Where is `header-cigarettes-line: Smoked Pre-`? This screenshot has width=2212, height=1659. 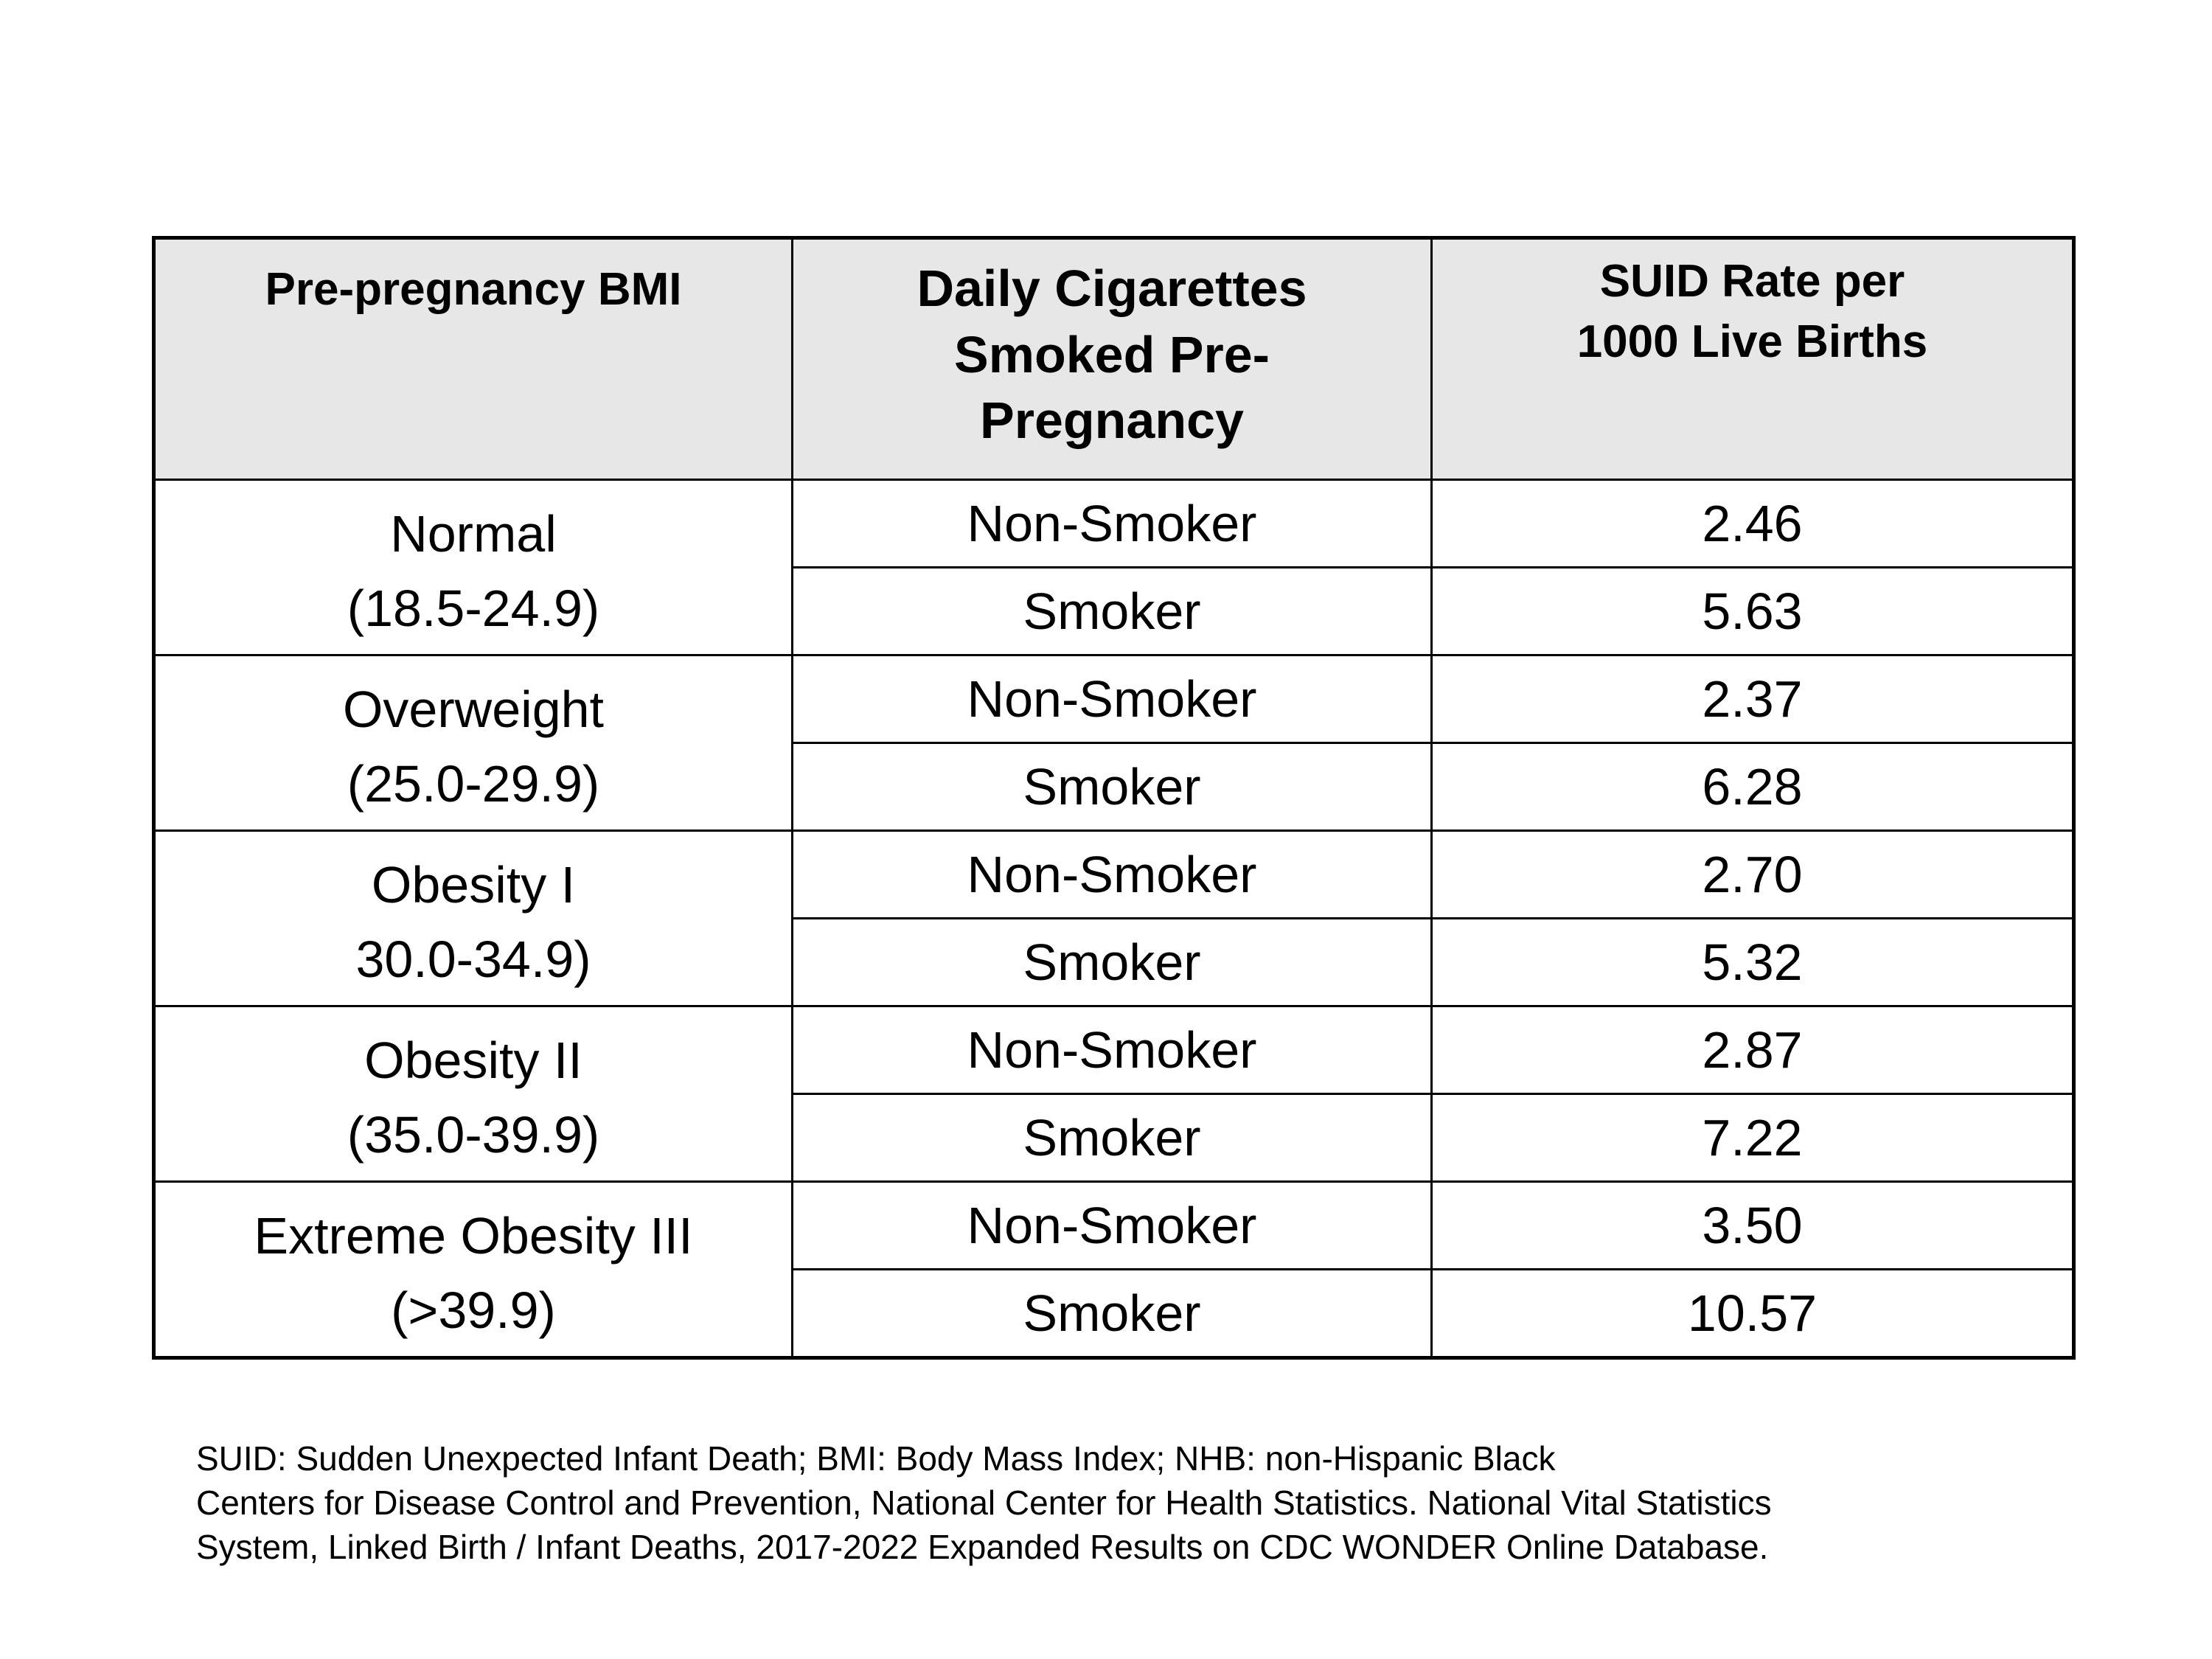
header-cigarettes-line: Smoked Pre- is located at coordinates (1112, 354).